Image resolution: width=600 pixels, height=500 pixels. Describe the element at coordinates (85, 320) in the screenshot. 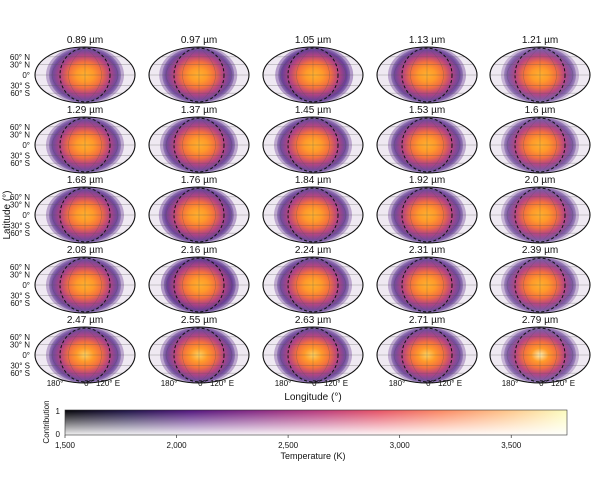

I see `panel-title: 2.47 µm` at that location.